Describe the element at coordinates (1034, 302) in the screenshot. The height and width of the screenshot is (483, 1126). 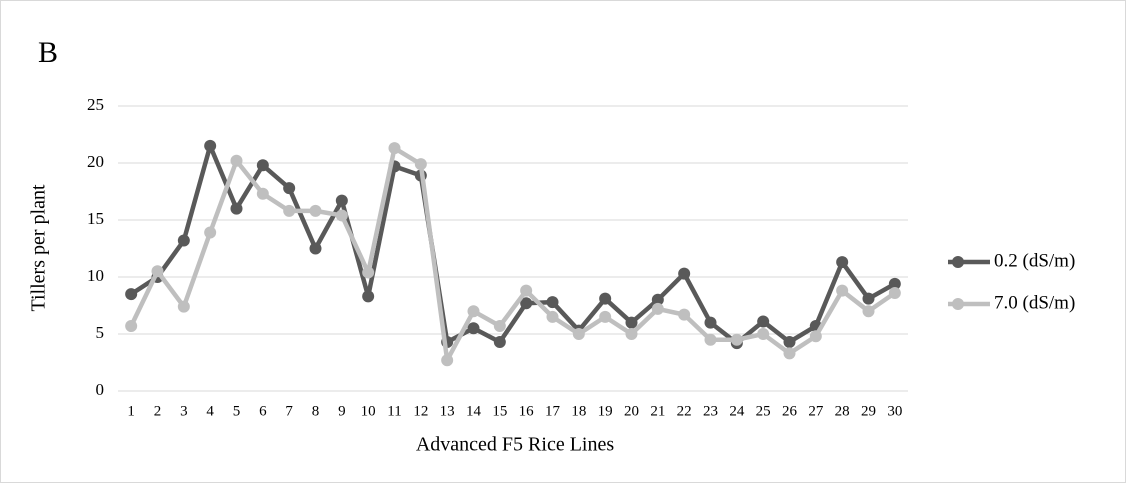
I see `legend-label: 7.0 (dS/m)` at that location.